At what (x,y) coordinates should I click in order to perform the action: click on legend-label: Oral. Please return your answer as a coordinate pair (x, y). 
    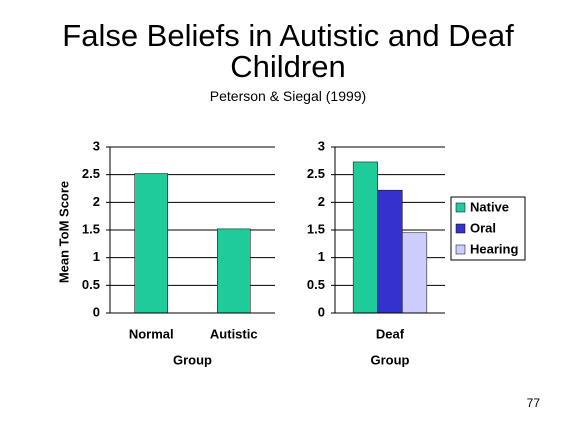
    Looking at the image, I should click on (483, 227).